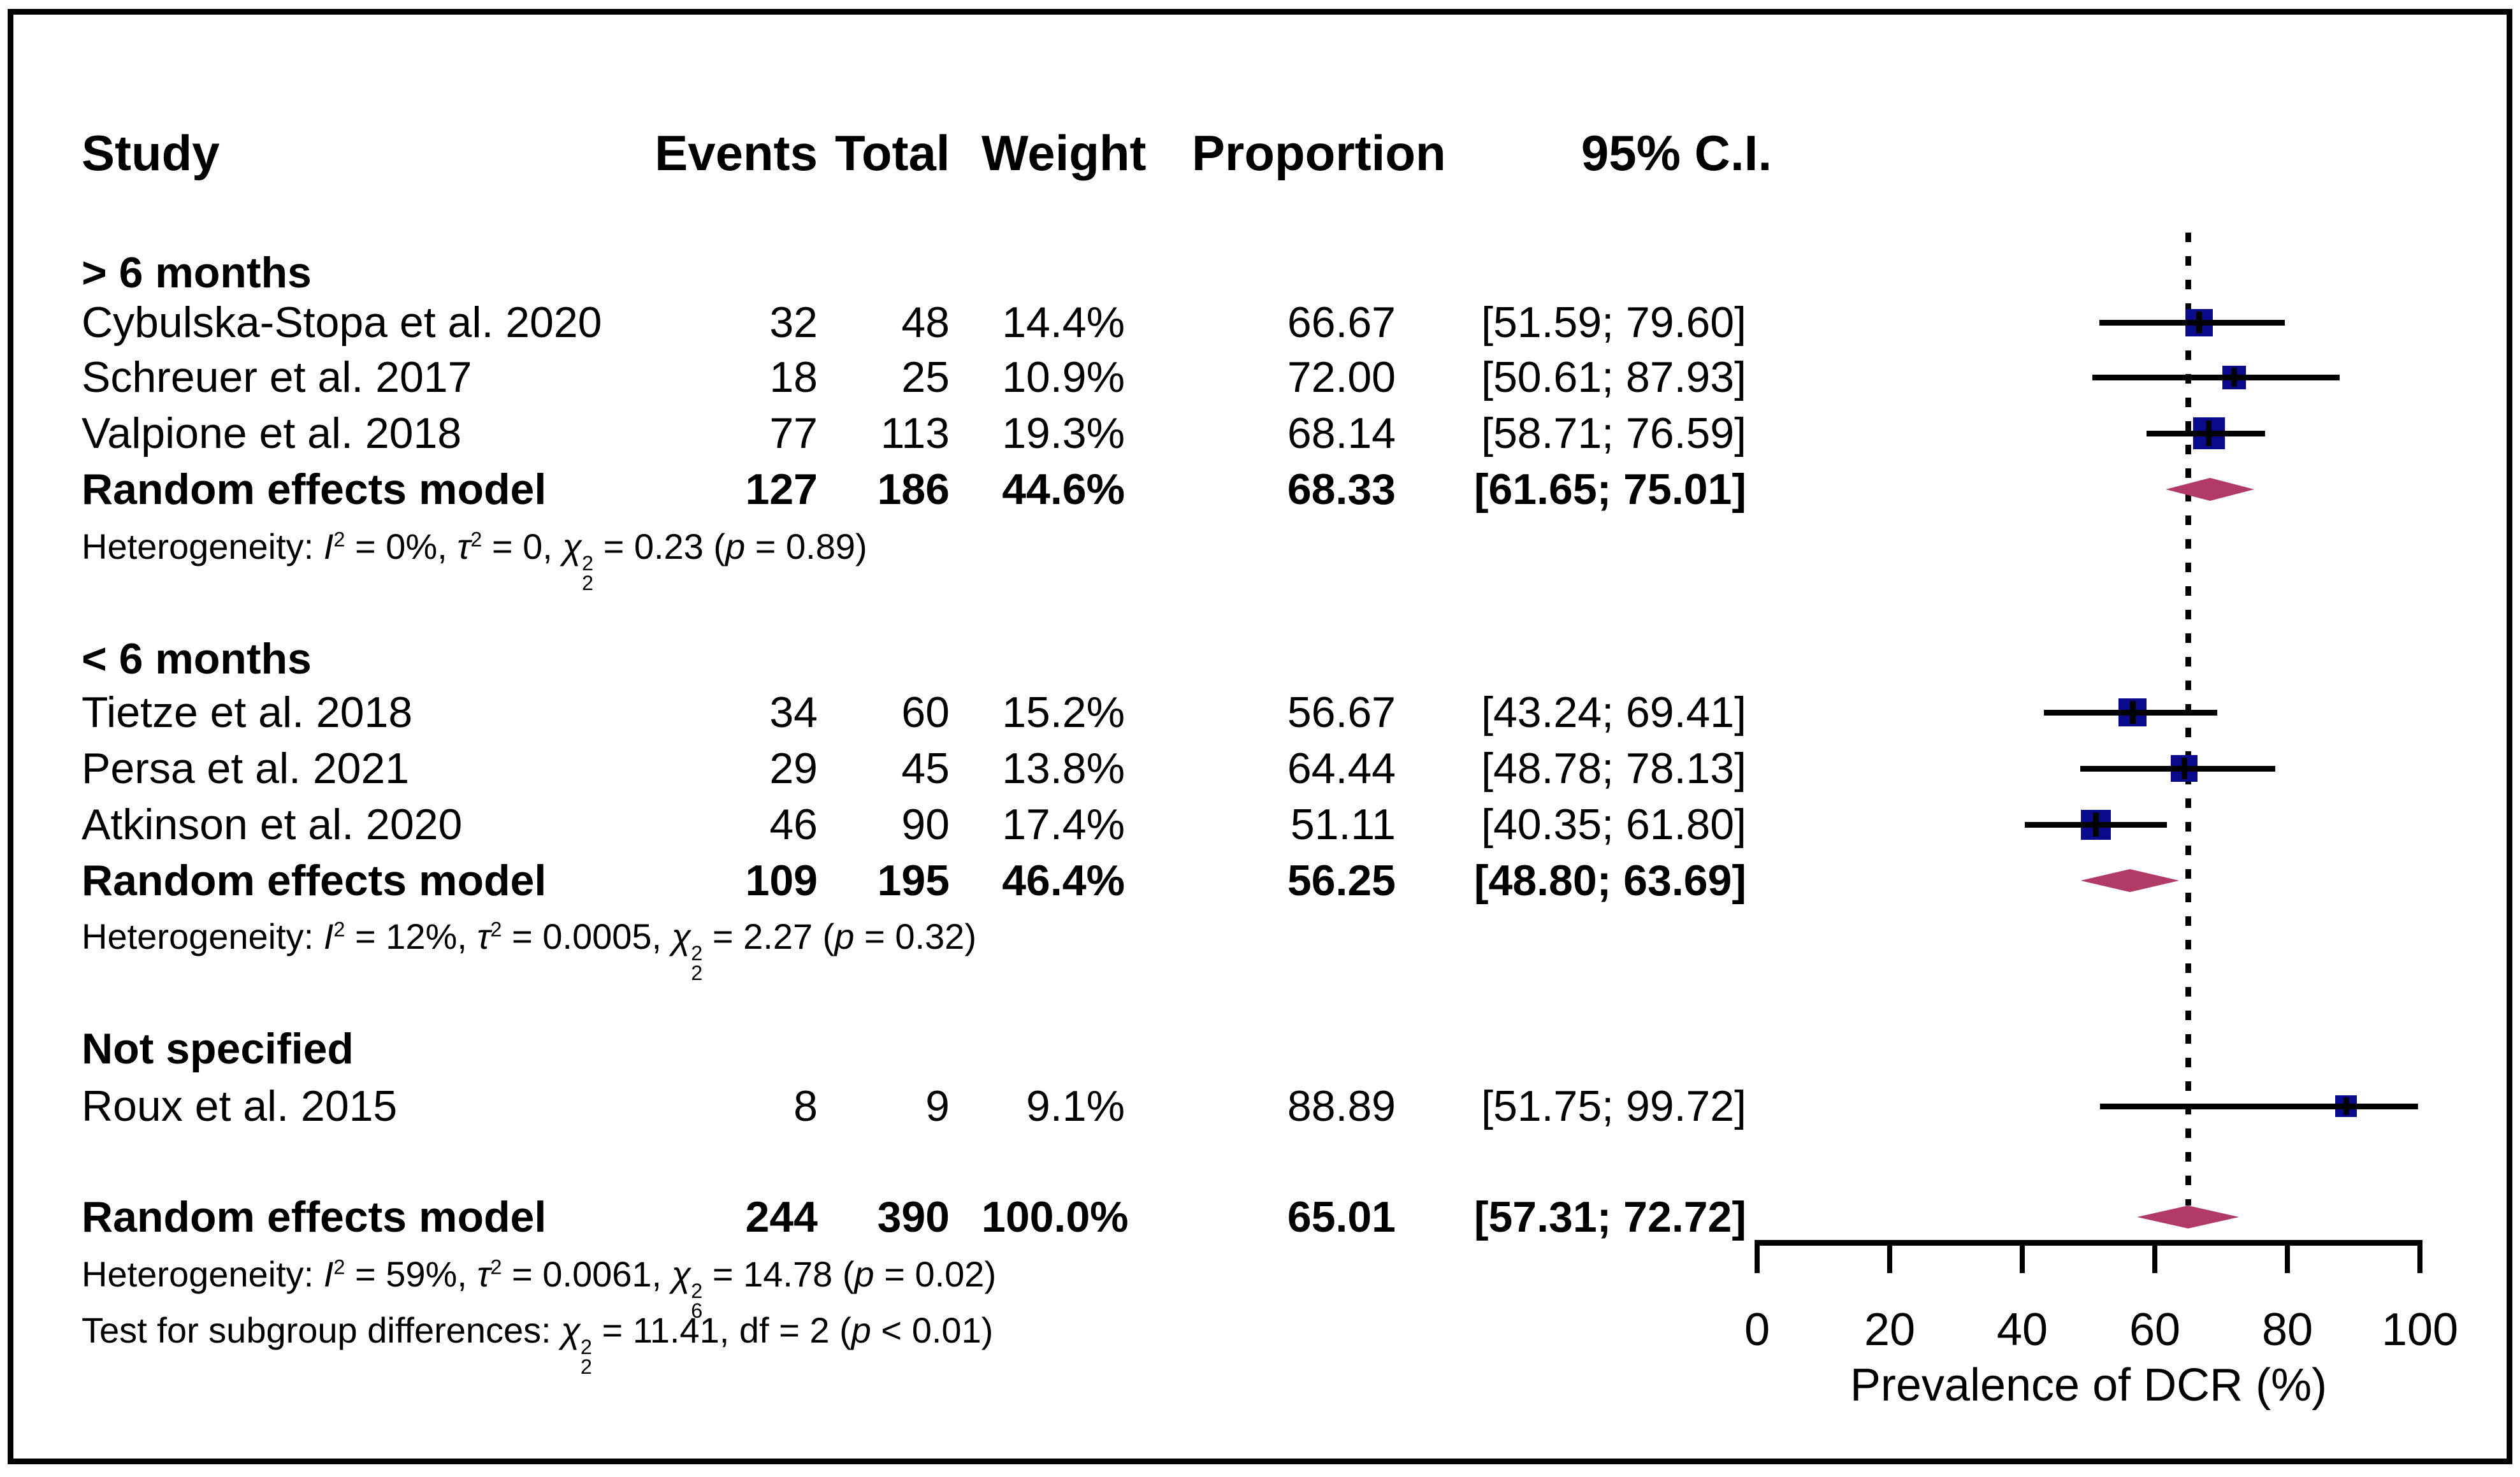 The width and height of the screenshot is (2520, 1477). Describe the element at coordinates (2089, 1385) in the screenshot. I see `x-axis-title: Prevalence of DCR (%)` at that location.